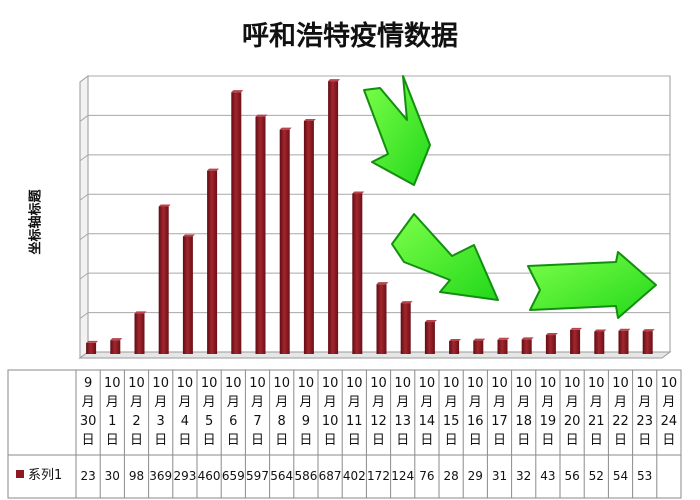  Describe the element at coordinates (45, 475) in the screenshot. I see `legend-label: 系列1` at that location.